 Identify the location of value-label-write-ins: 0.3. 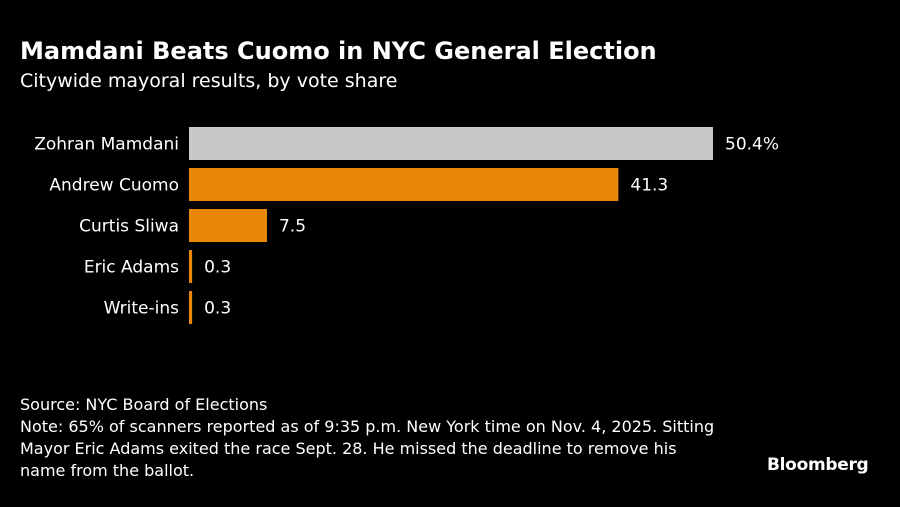
(217, 309).